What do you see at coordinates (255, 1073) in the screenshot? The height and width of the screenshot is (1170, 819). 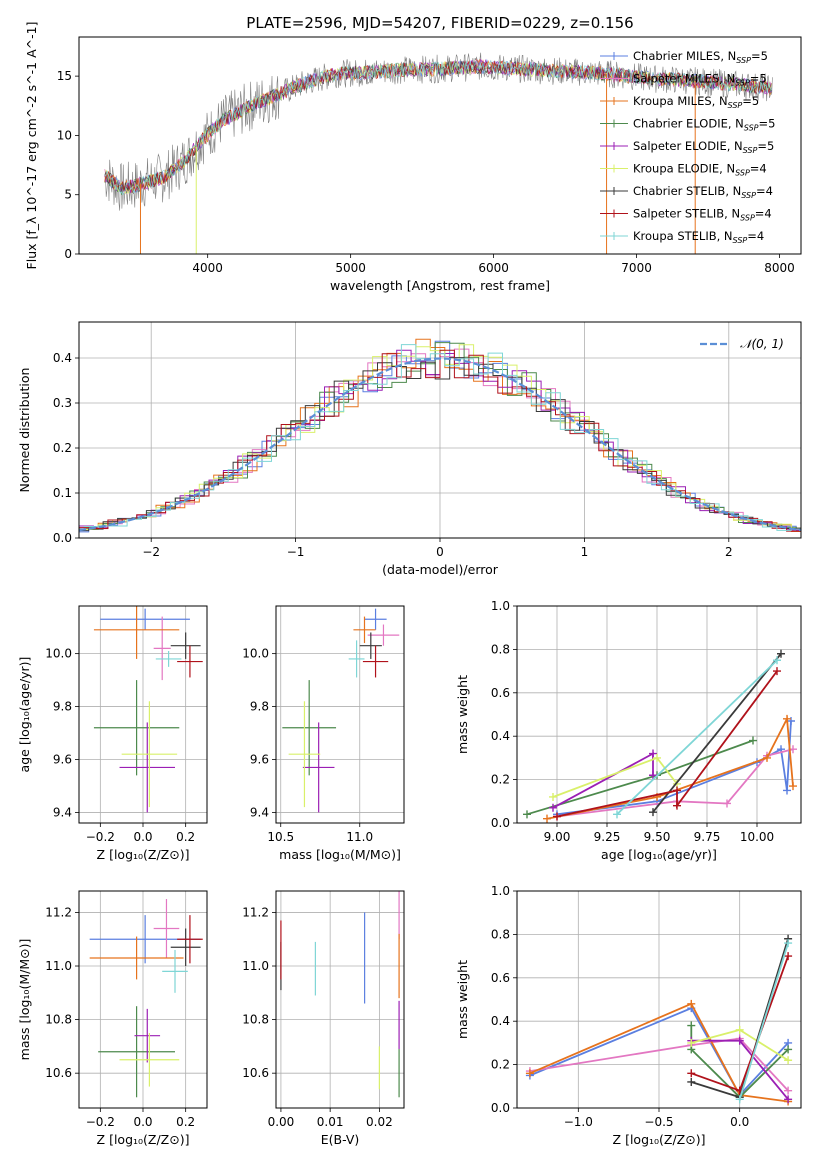 I see `y-tick-label: 10.6` at bounding box center [255, 1073].